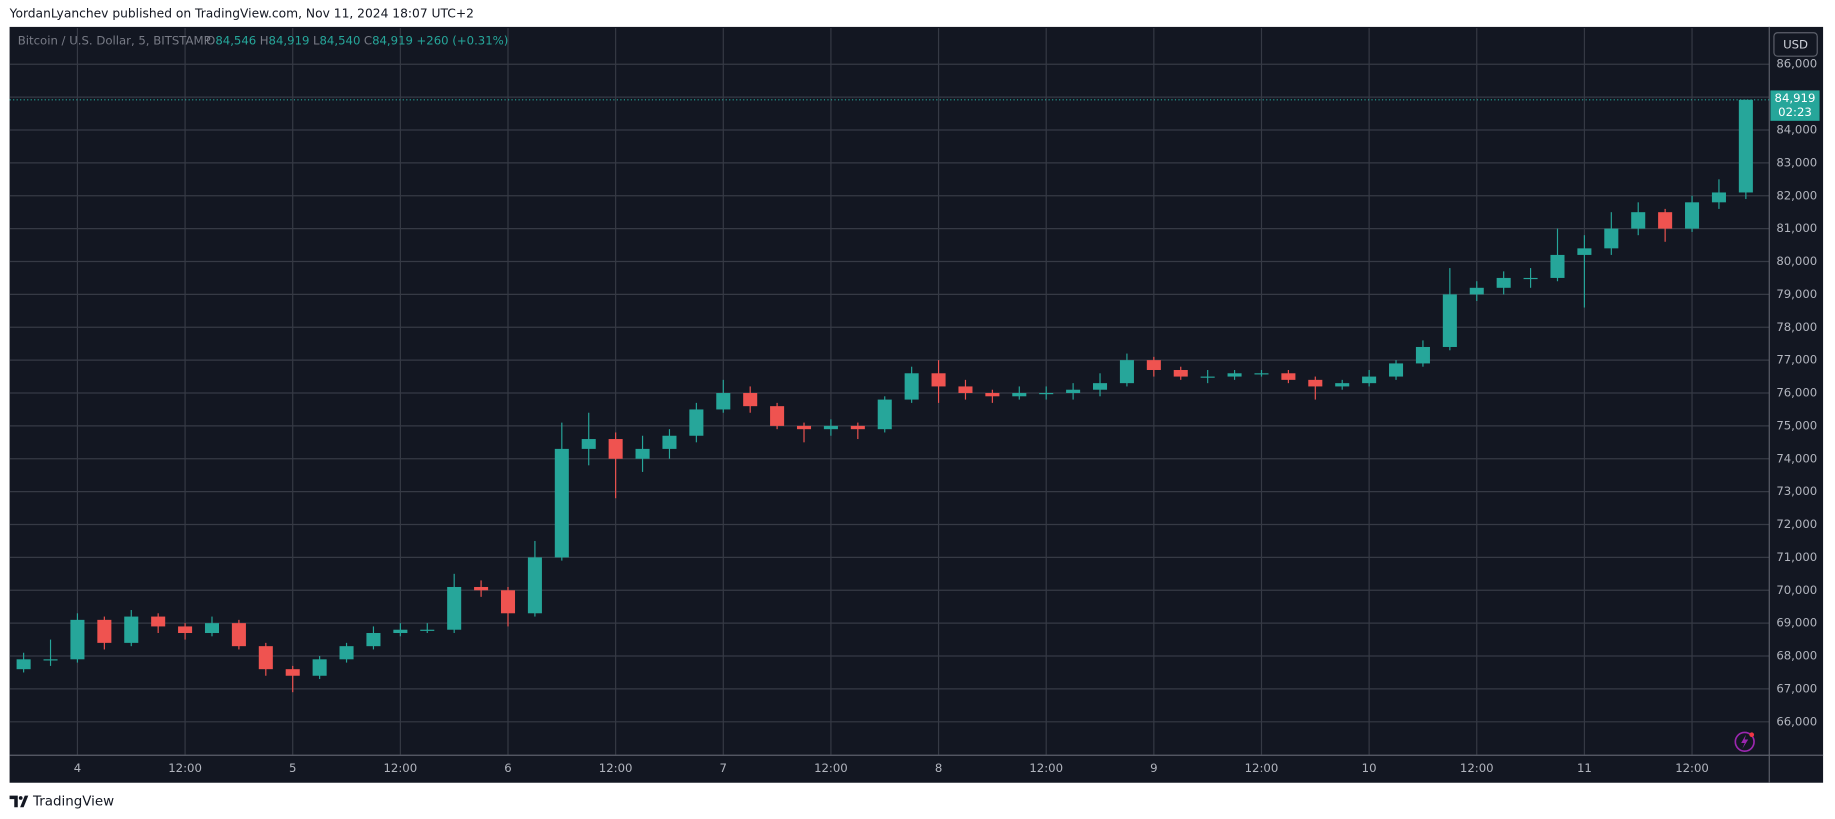 This screenshot has width=1835, height=819. Describe the element at coordinates (1796, 458) in the screenshot. I see `y-tick-label: 74,000` at that location.